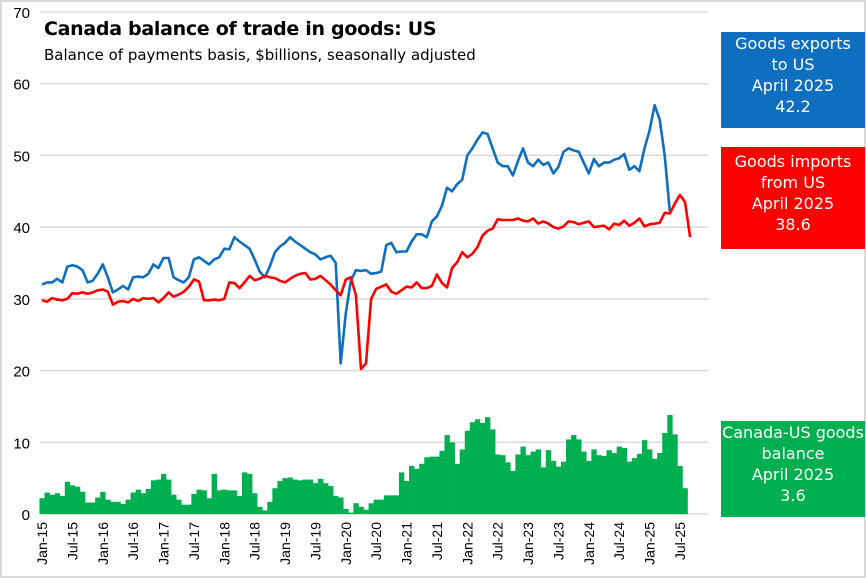 The height and width of the screenshot is (578, 866). What do you see at coordinates (26, 515) in the screenshot?
I see `y-tick-label: 0` at bounding box center [26, 515].